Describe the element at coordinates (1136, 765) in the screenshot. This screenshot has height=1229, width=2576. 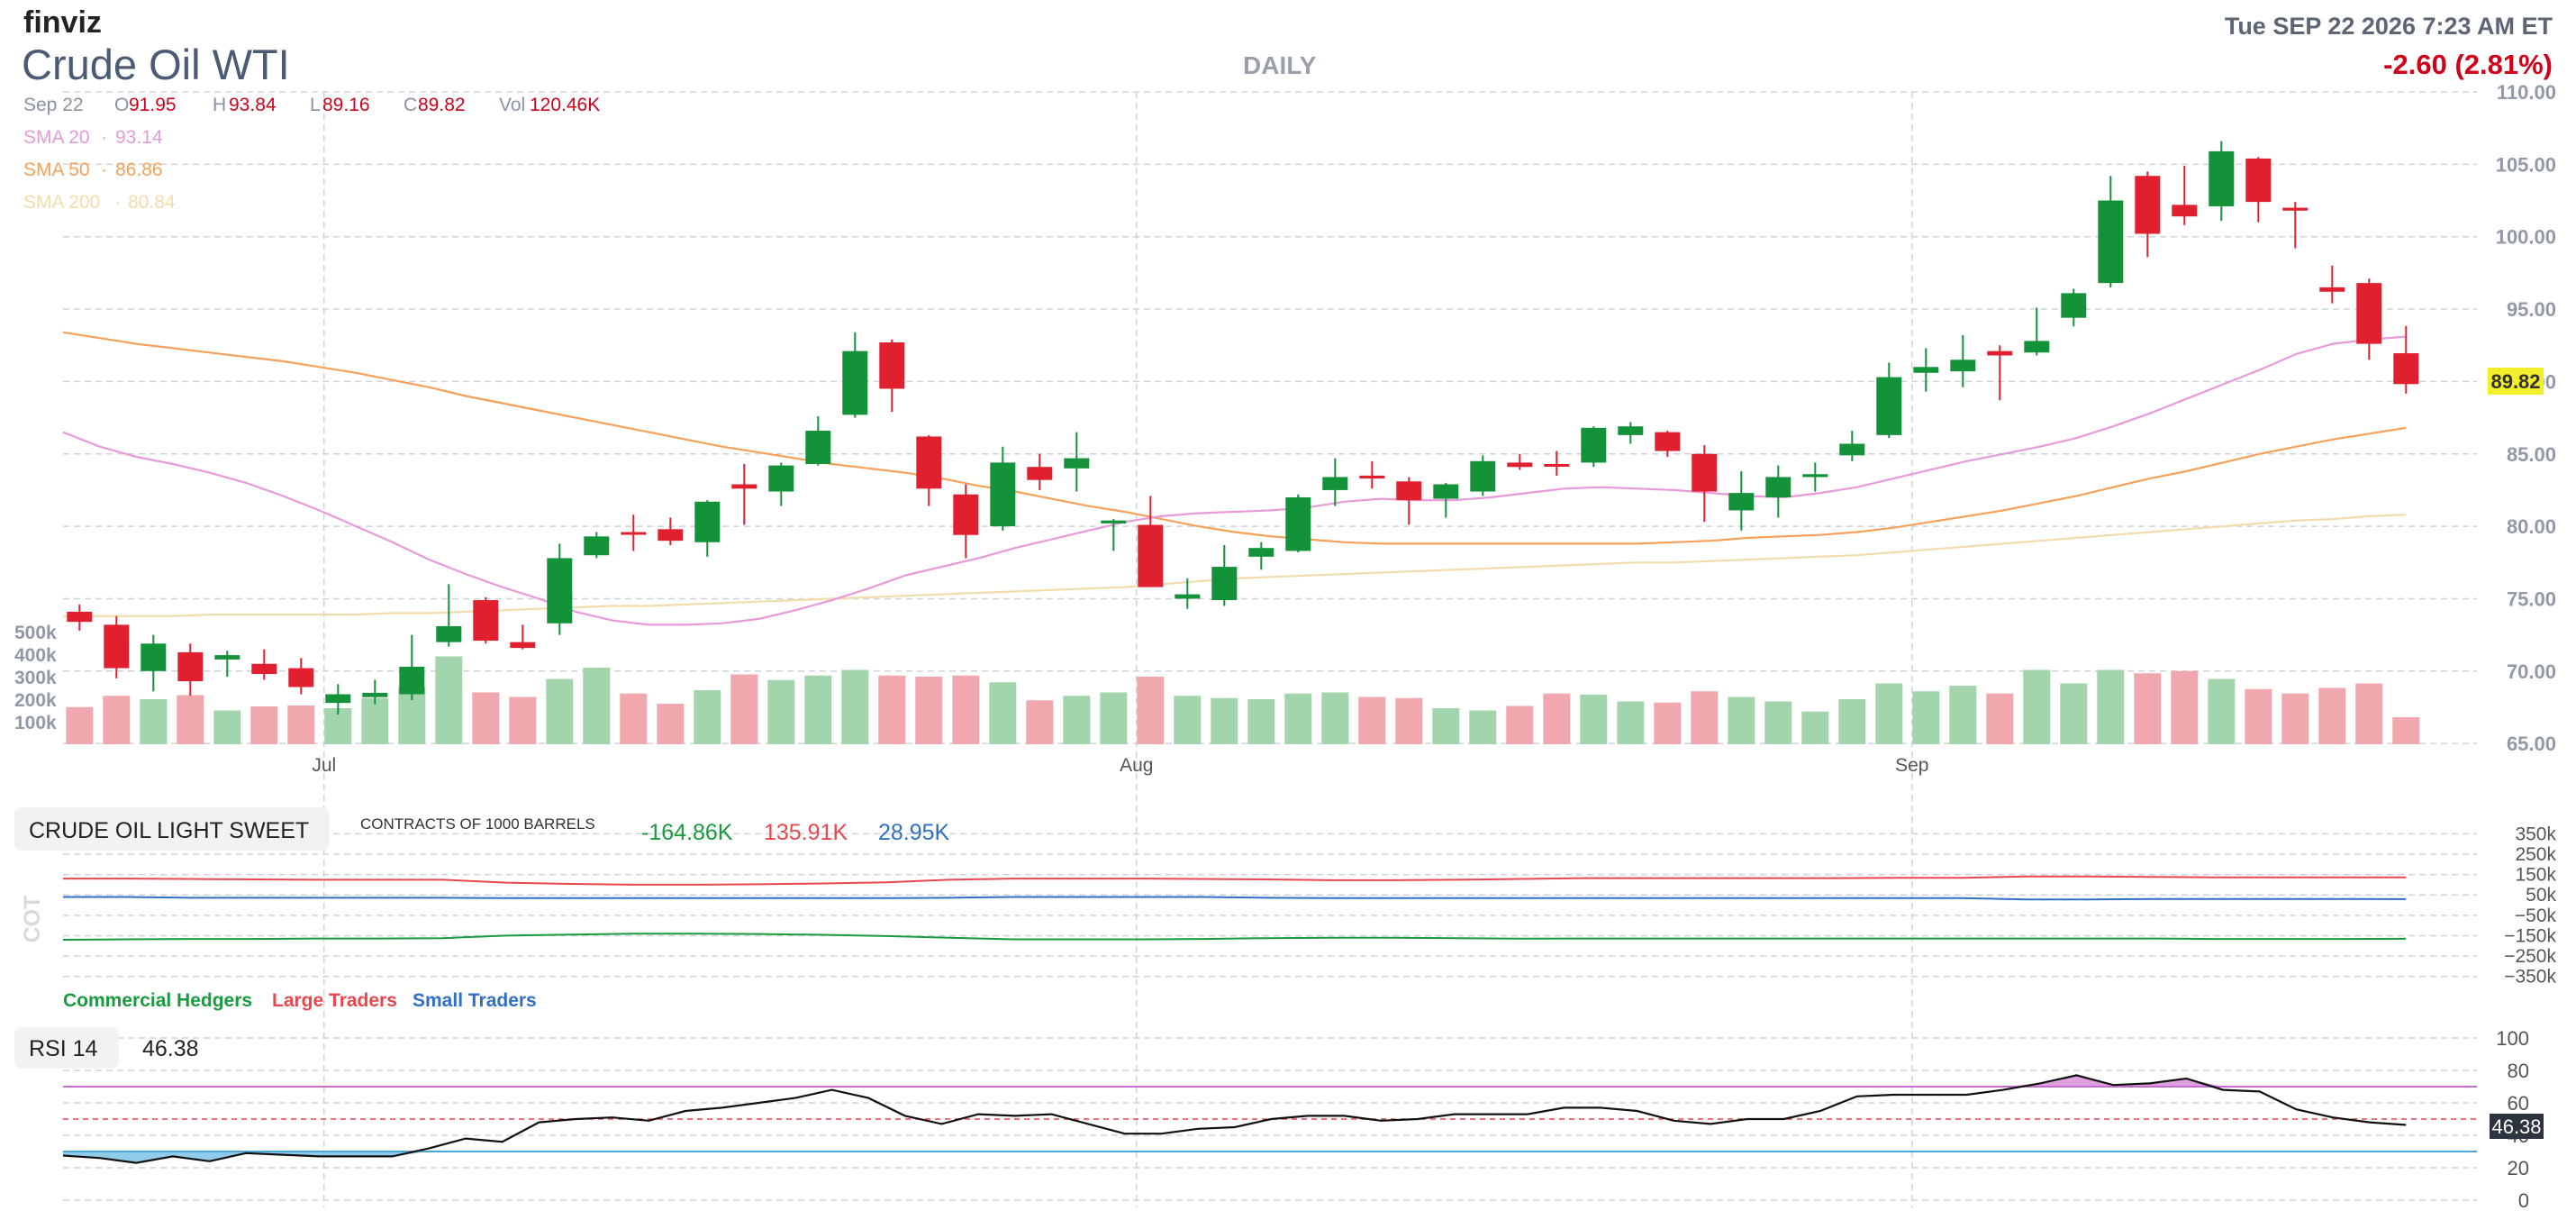
I see `date-tick-label: Aug` at that location.